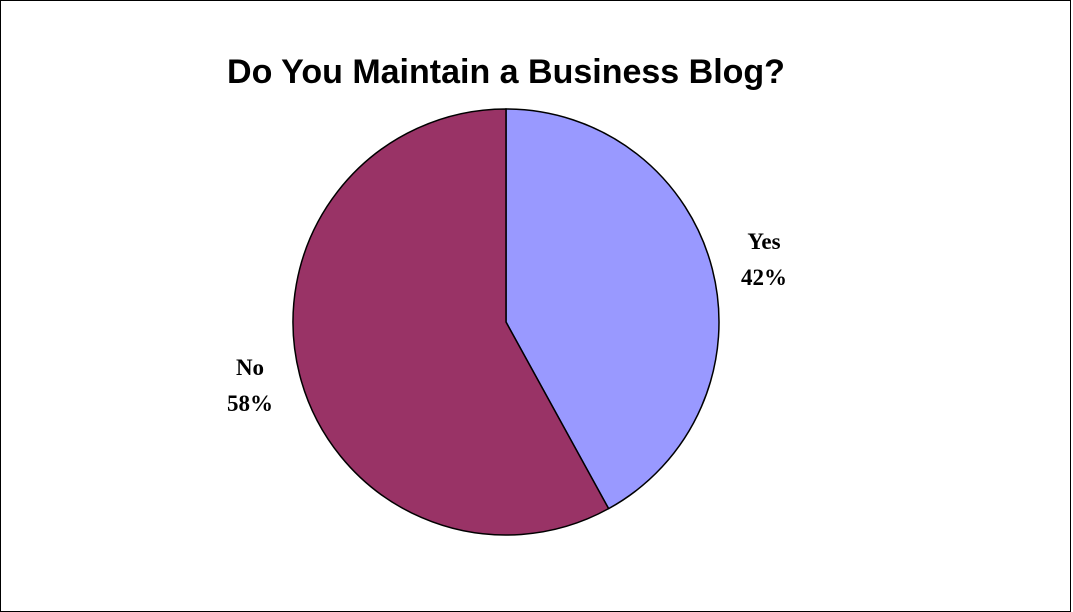 This screenshot has width=1073, height=612. I want to click on chart-title: Do You Maintain a Business Blog?, so click(506, 72).